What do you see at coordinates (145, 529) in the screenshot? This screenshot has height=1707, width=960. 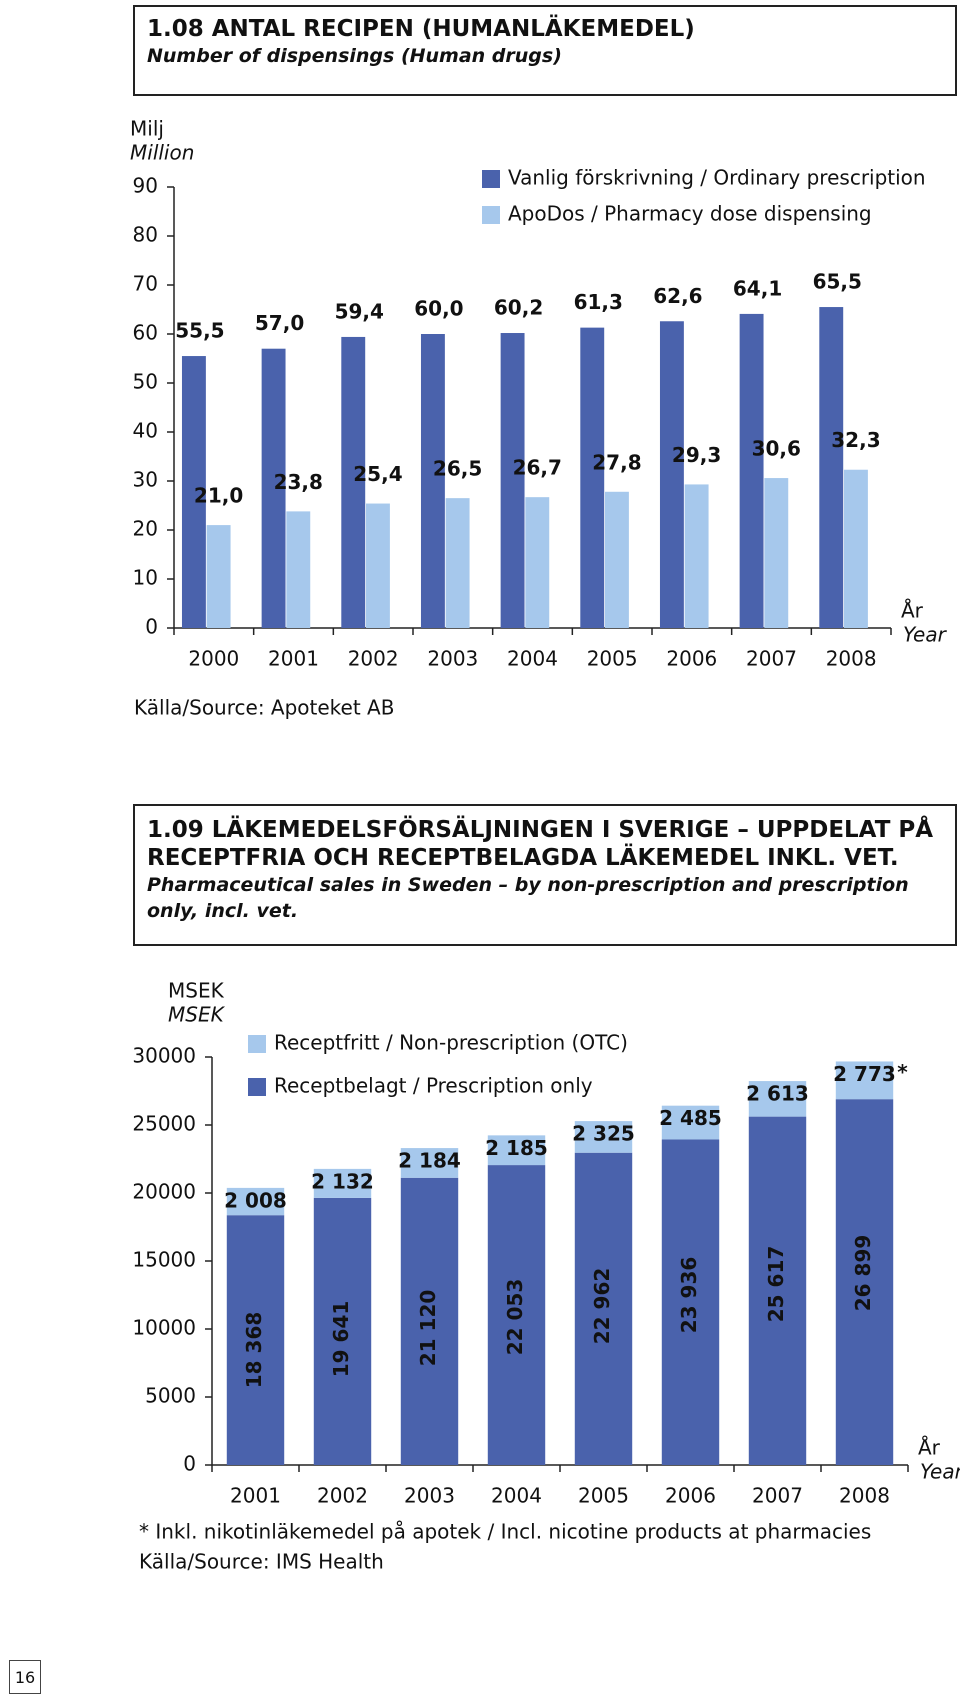 I see `y-tick-label: 20` at bounding box center [145, 529].